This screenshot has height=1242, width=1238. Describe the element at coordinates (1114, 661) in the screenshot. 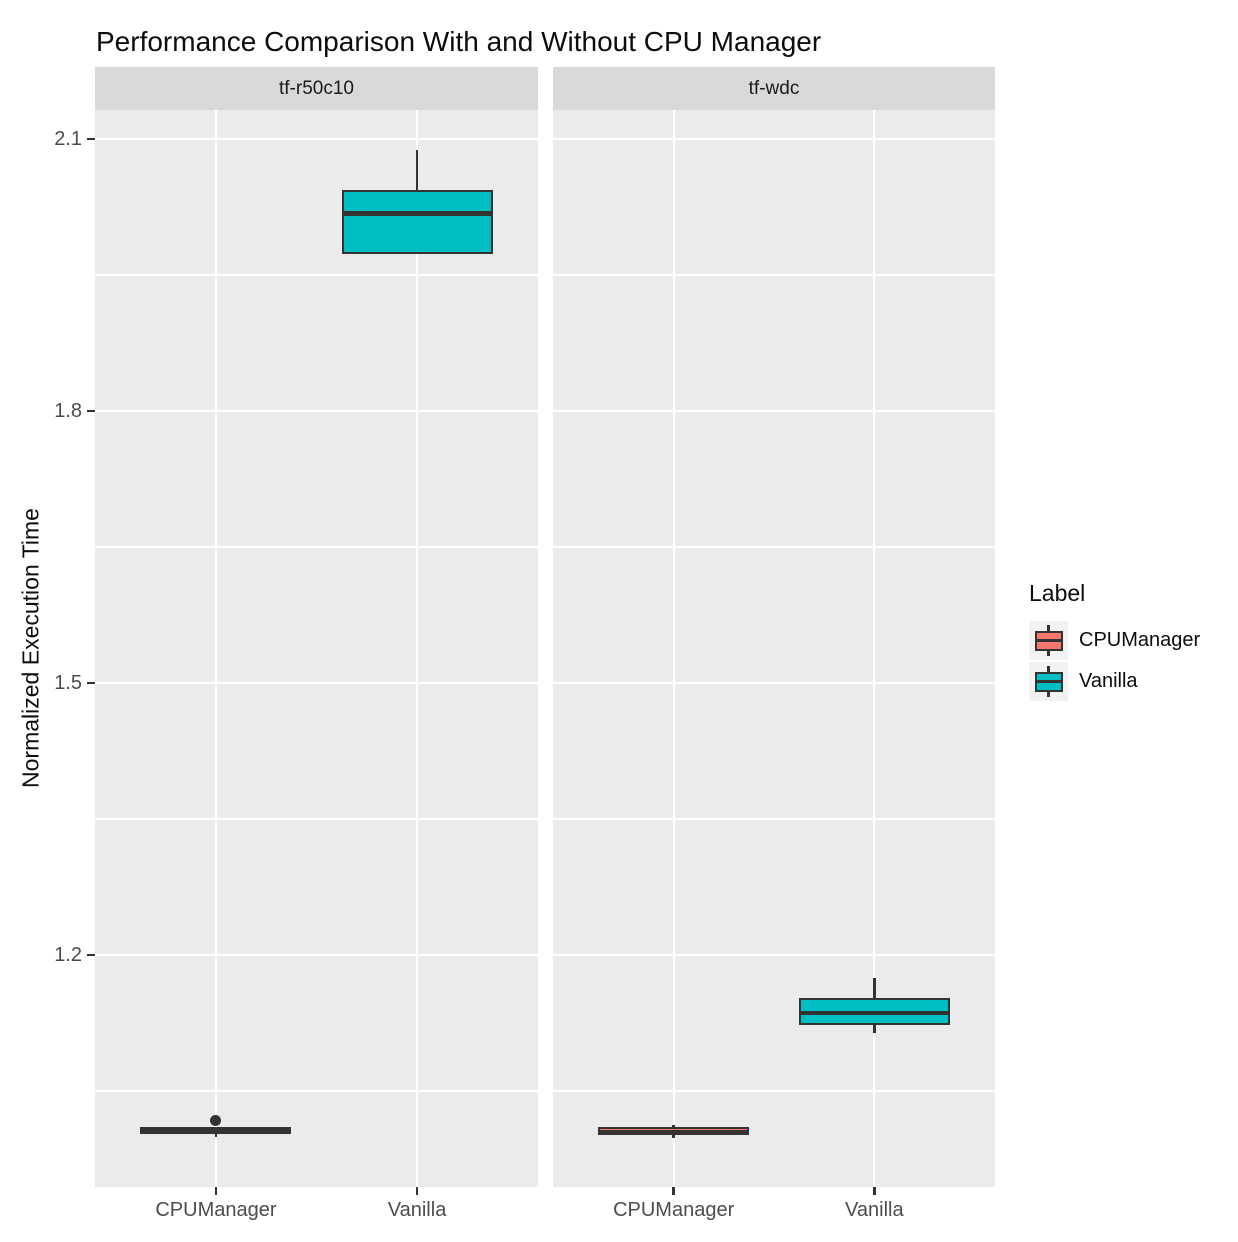

I see `legend-entries: CPUManager Vanilla` at that location.